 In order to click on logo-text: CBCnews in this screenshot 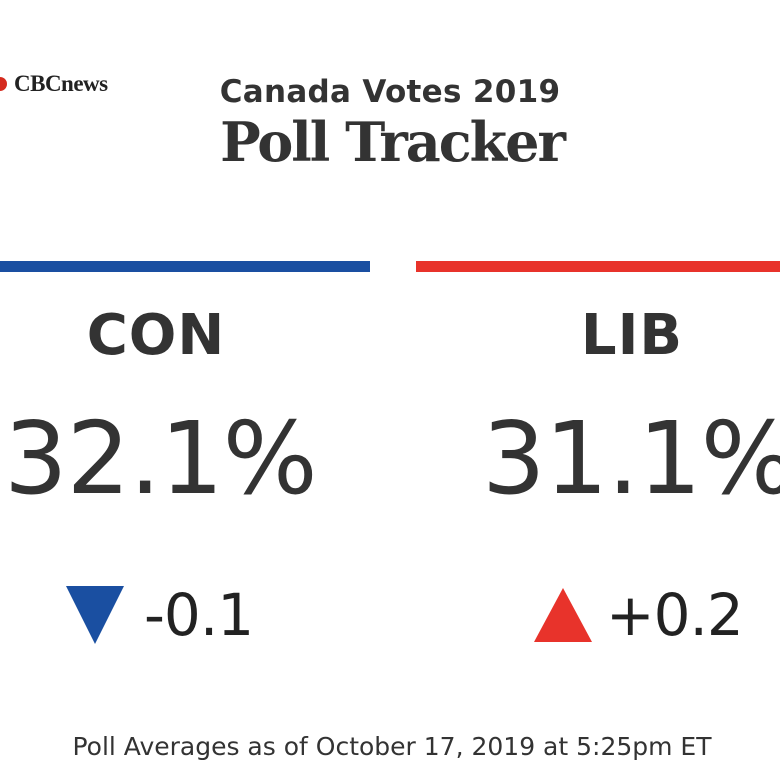, I will do `click(61, 83)`.